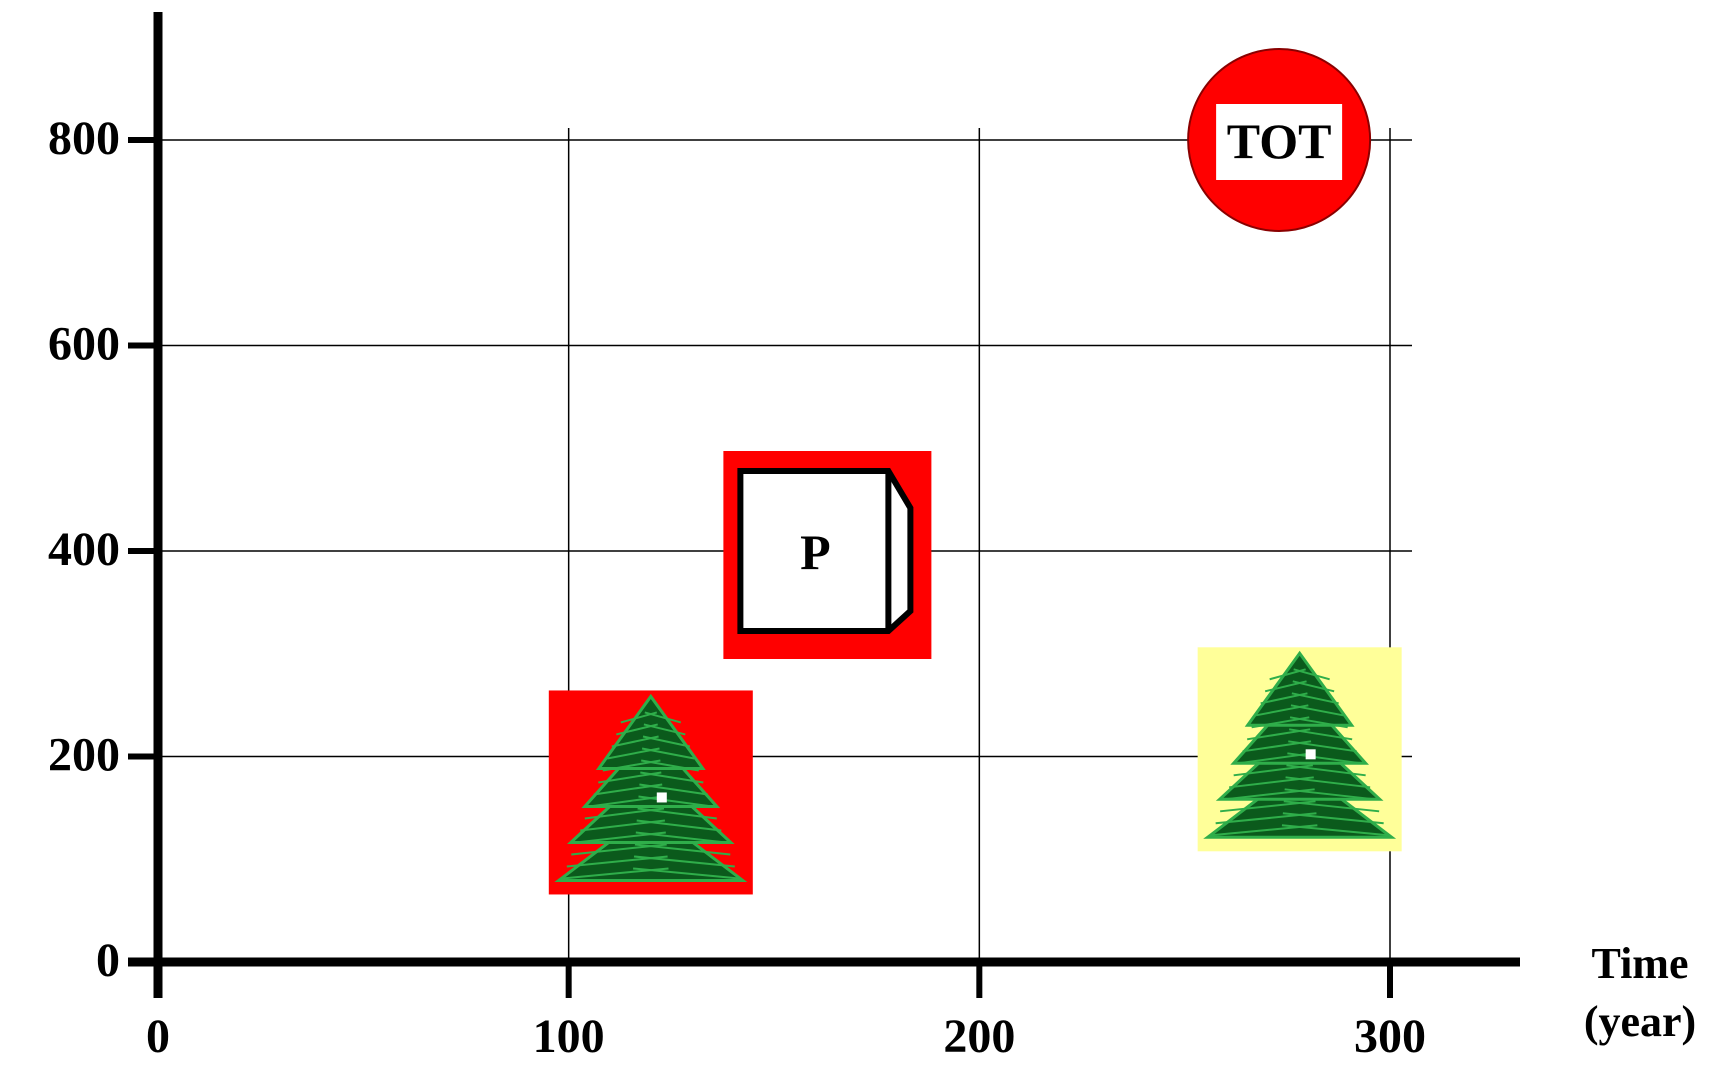 Image resolution: width=1714 pixels, height=1065 pixels. Describe the element at coordinates (84, 344) in the screenshot. I see `y-tick-label: 600` at that location.